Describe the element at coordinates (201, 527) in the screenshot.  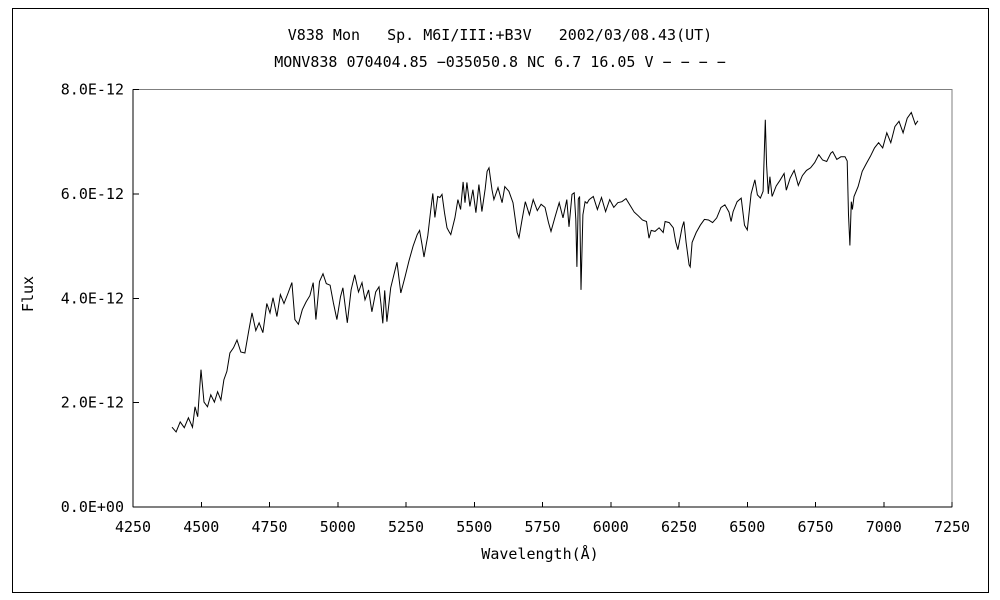
I see `x-tick-label: 4500` at that location.